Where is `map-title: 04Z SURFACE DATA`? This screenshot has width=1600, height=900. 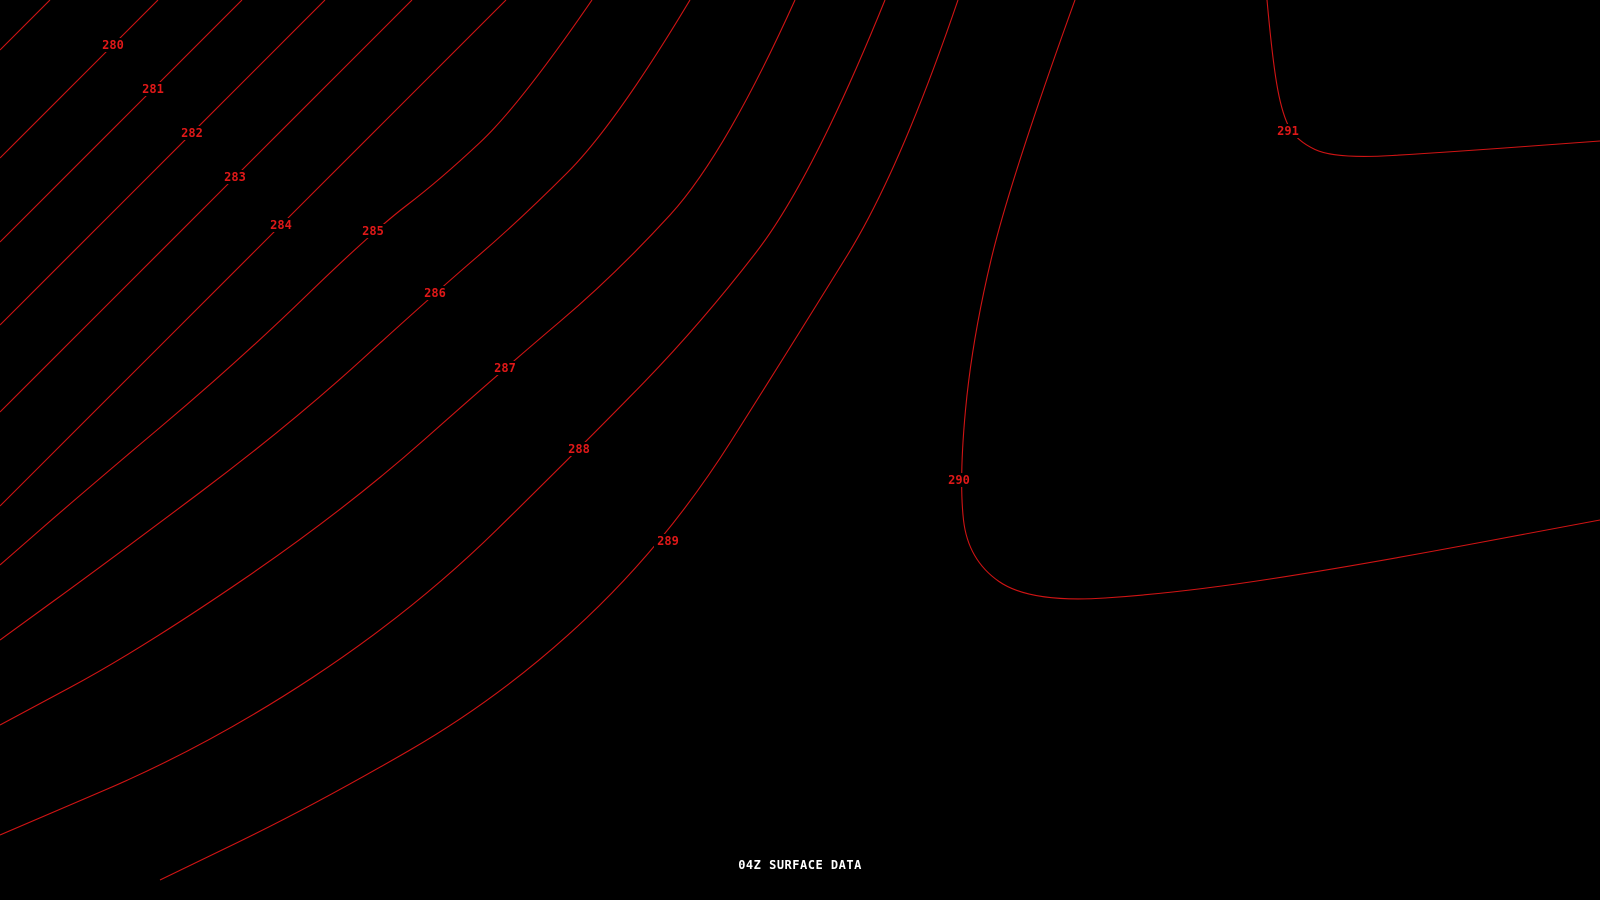 map-title: 04Z SURFACE DATA is located at coordinates (800, 865).